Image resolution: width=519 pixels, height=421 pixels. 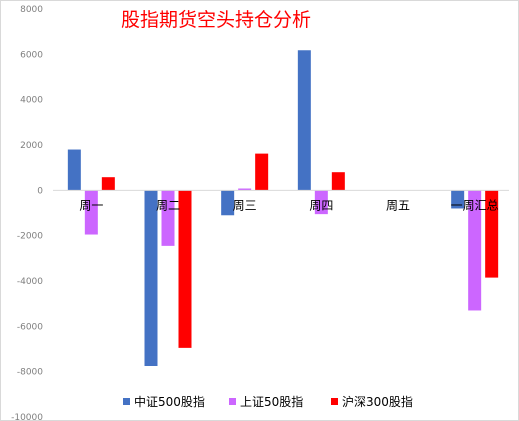 I want to click on y-tick-label: -6000, so click(x=30, y=327).